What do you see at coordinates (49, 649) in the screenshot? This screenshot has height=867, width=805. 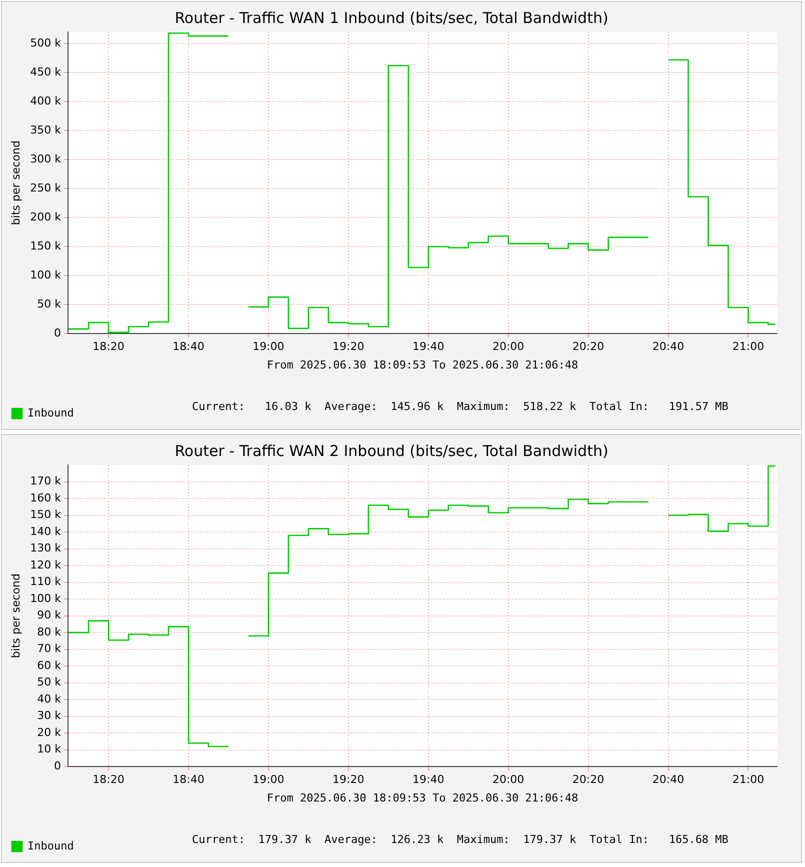 I see `y-tick-label: 70 k` at bounding box center [49, 649].